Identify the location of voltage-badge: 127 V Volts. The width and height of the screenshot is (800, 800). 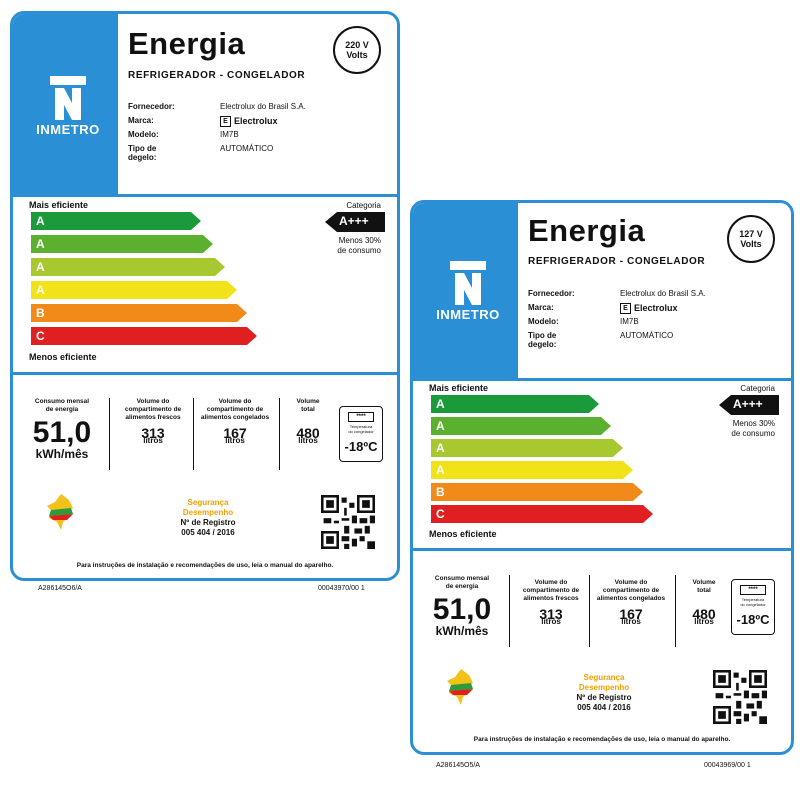
(751, 239).